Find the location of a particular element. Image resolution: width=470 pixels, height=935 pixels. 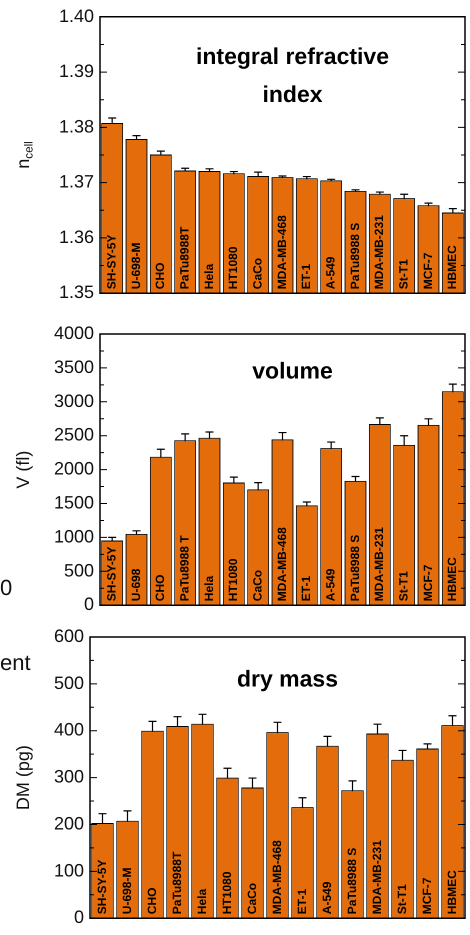

y-axis-title: V (fl) is located at coordinates (22, 469).